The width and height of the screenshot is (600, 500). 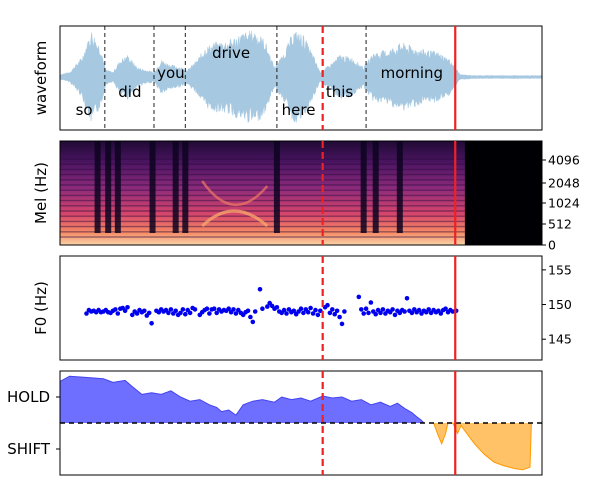 What do you see at coordinates (299, 110) in the screenshot?
I see `word-label: here` at bounding box center [299, 110].